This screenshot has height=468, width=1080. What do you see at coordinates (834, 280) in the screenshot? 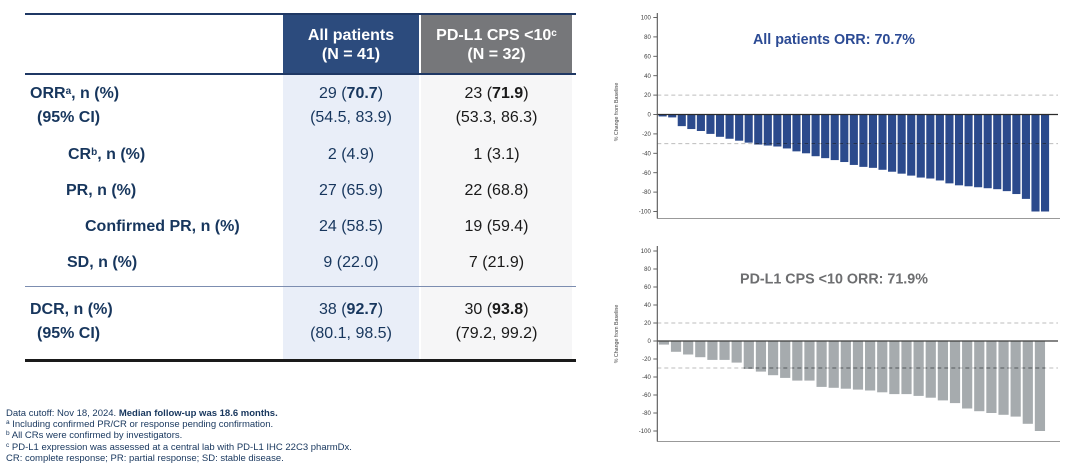
I see `svg-text: PD-L1 CPS <10 ORR: 71.9%` at bounding box center [834, 280].